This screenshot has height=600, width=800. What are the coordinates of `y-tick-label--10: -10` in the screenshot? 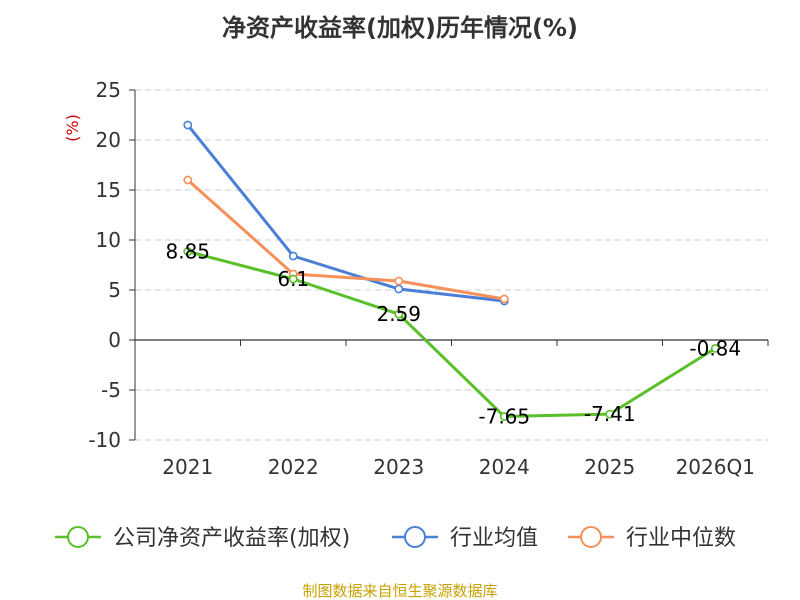 It's located at (104, 440).